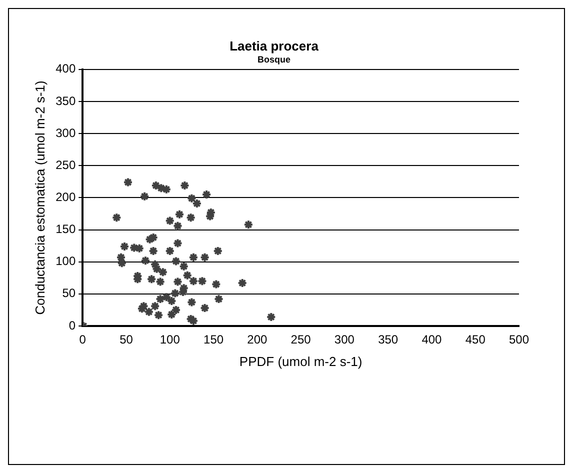 The width and height of the screenshot is (577, 475). Describe the element at coordinates (519, 339) in the screenshot. I see `x-tick-label: 500` at that location.